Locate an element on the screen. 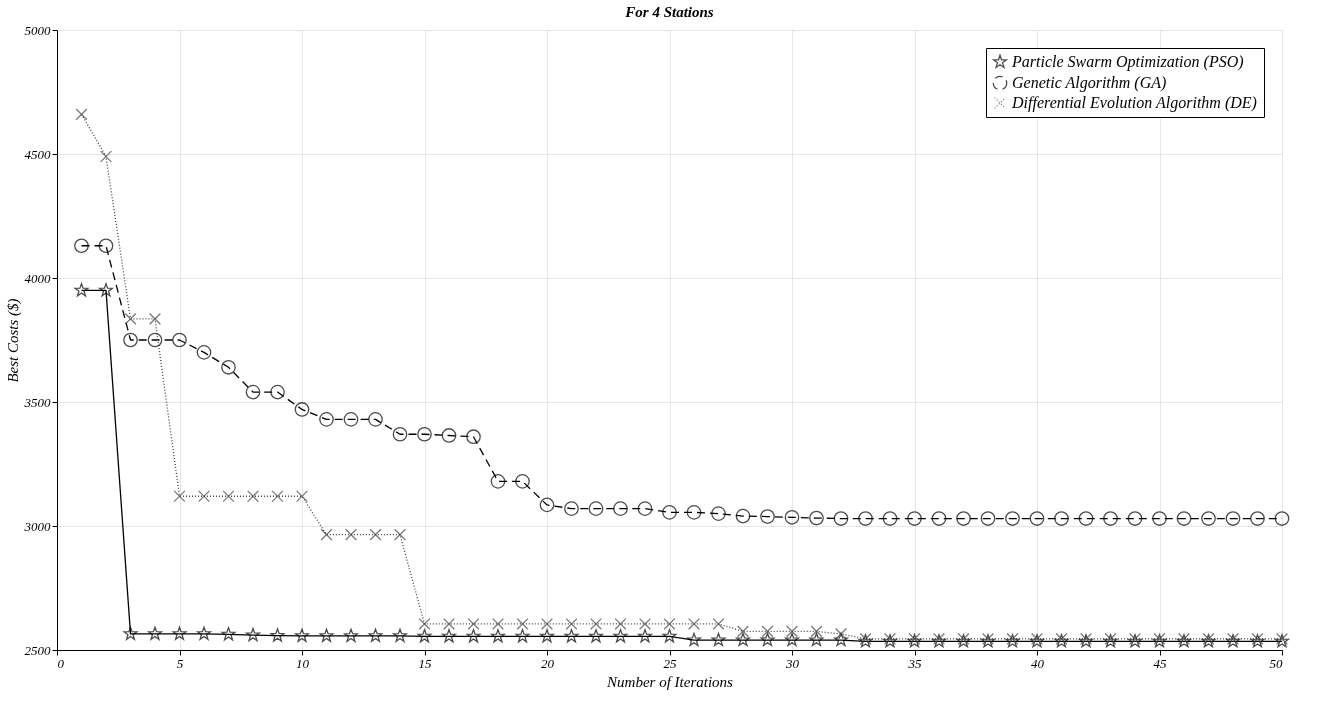 Image resolution: width=1322 pixels, height=705 pixels. y-tick-label: 5000 is located at coordinates (37, 30).